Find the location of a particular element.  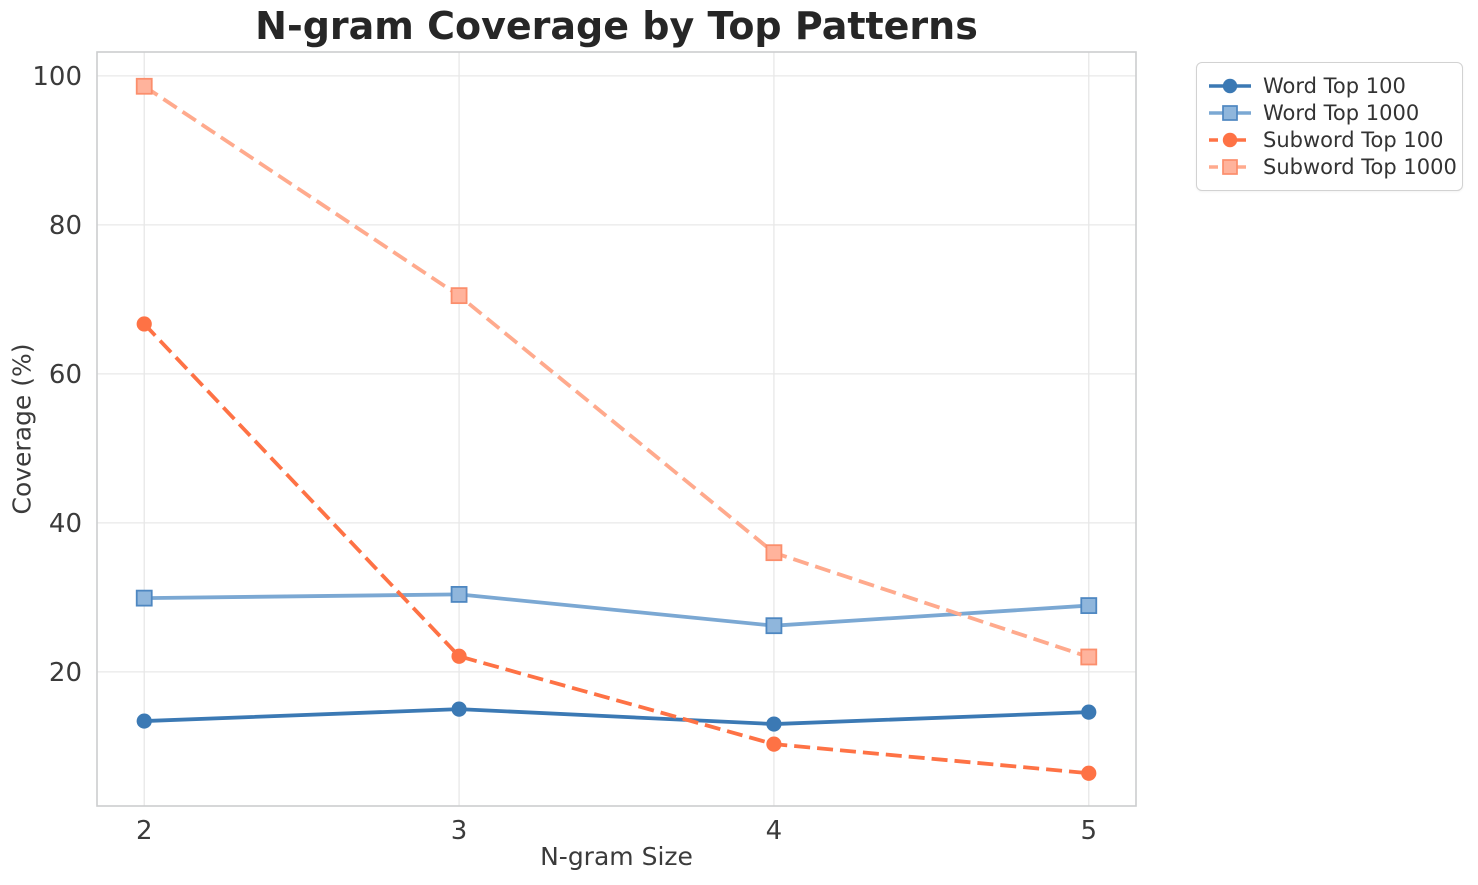

x-axis-label: N-gram Size is located at coordinates (616, 856).